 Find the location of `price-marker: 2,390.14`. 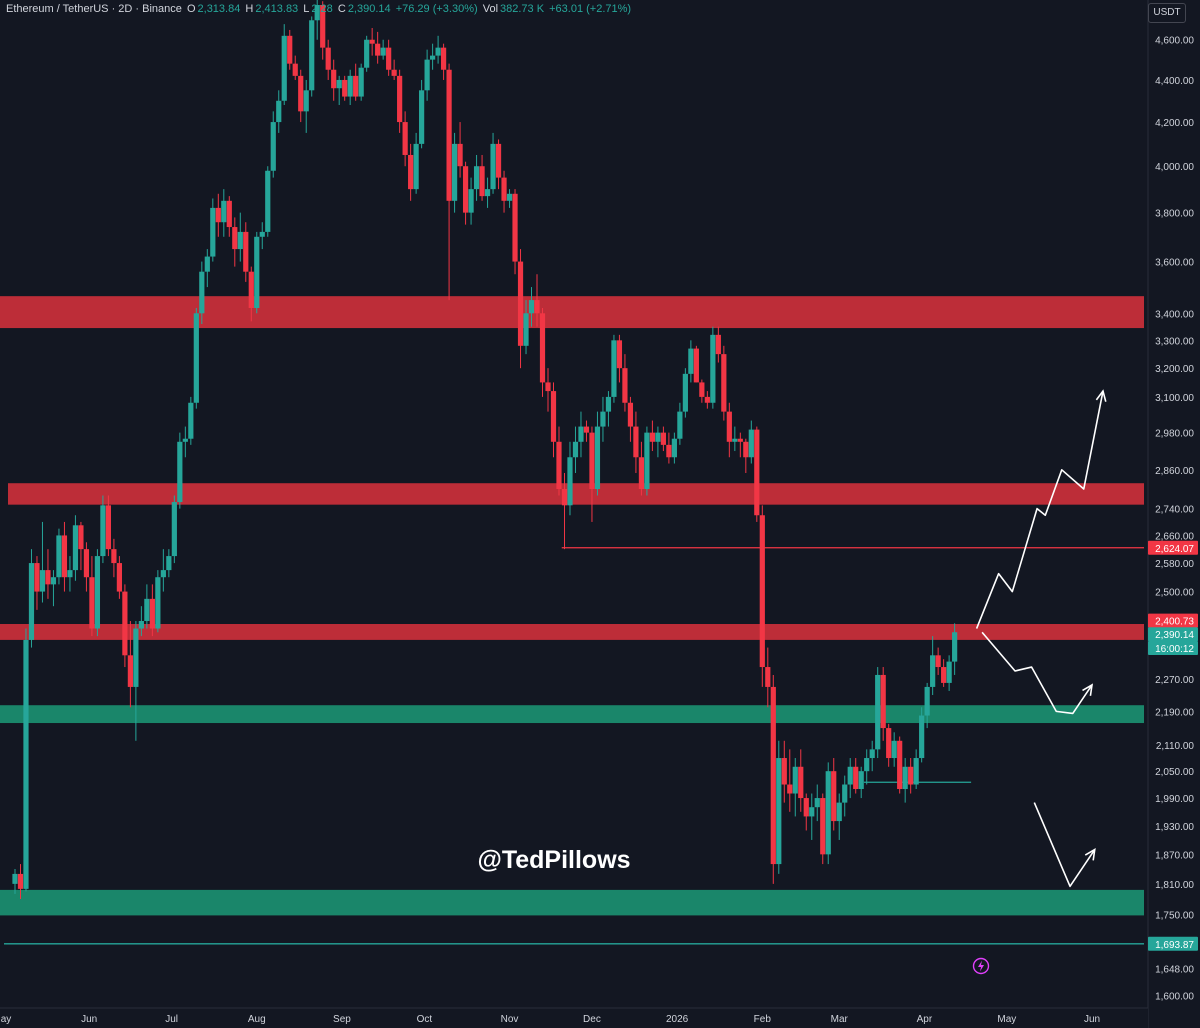

price-marker: 2,390.14 is located at coordinates (1173, 634).